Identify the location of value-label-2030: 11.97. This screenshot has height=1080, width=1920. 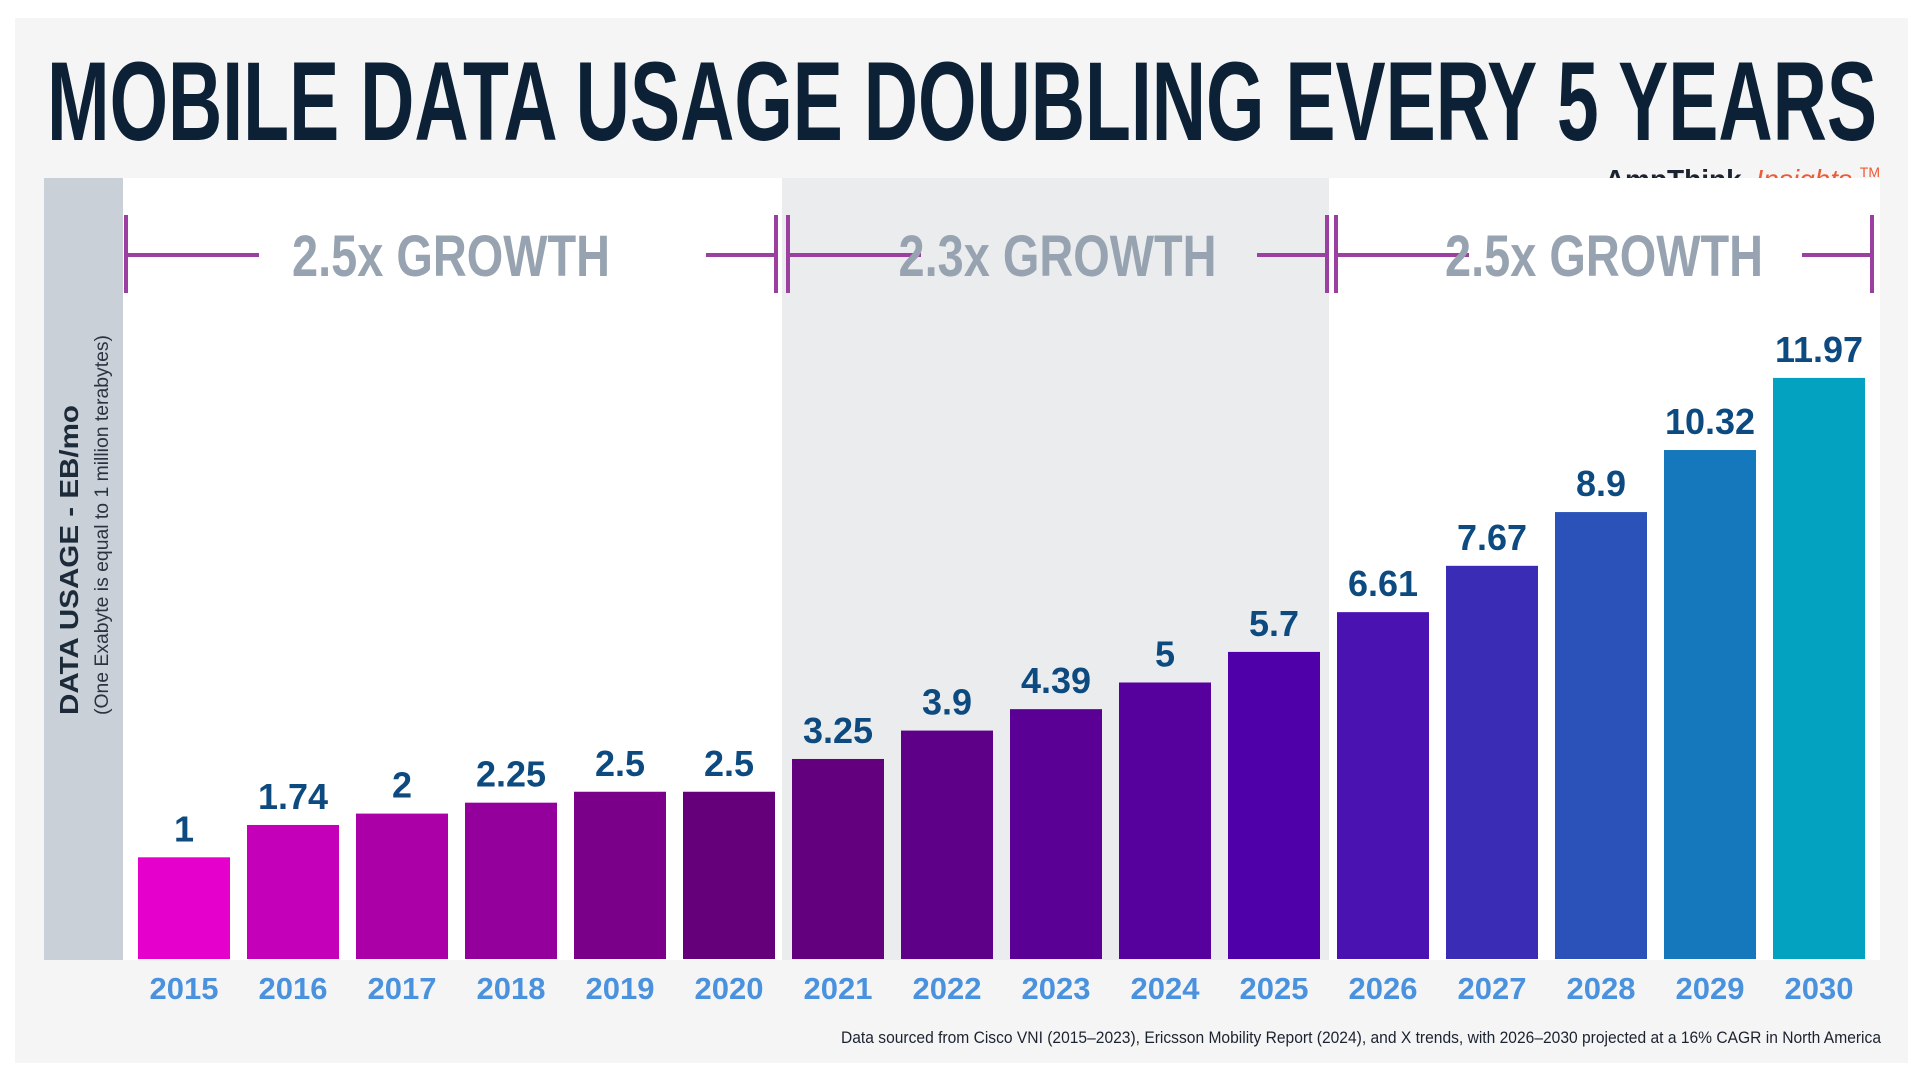
(1819, 349).